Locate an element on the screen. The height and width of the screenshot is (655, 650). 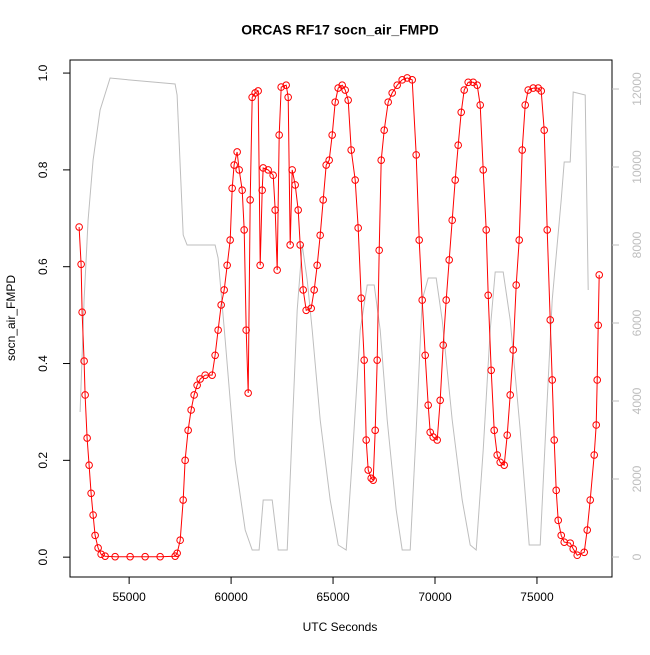
y2-tick-label: 2000 is located at coordinates (637, 478).